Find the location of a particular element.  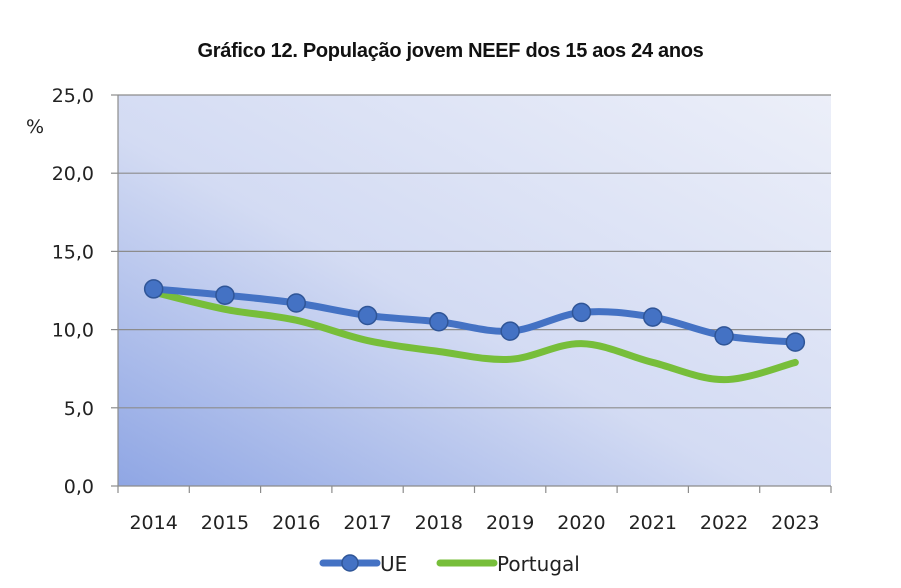

y-tick-label: 25,0 is located at coordinates (73, 96).